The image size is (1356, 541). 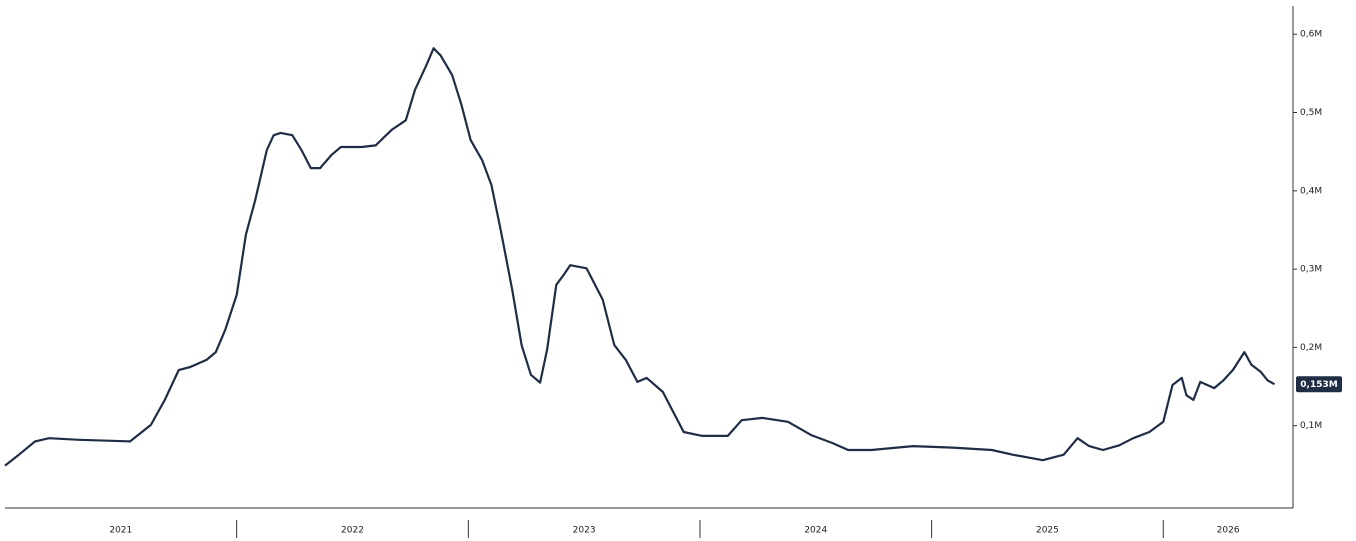 I want to click on y-tick-label: 0,1M, so click(x=1311, y=426).